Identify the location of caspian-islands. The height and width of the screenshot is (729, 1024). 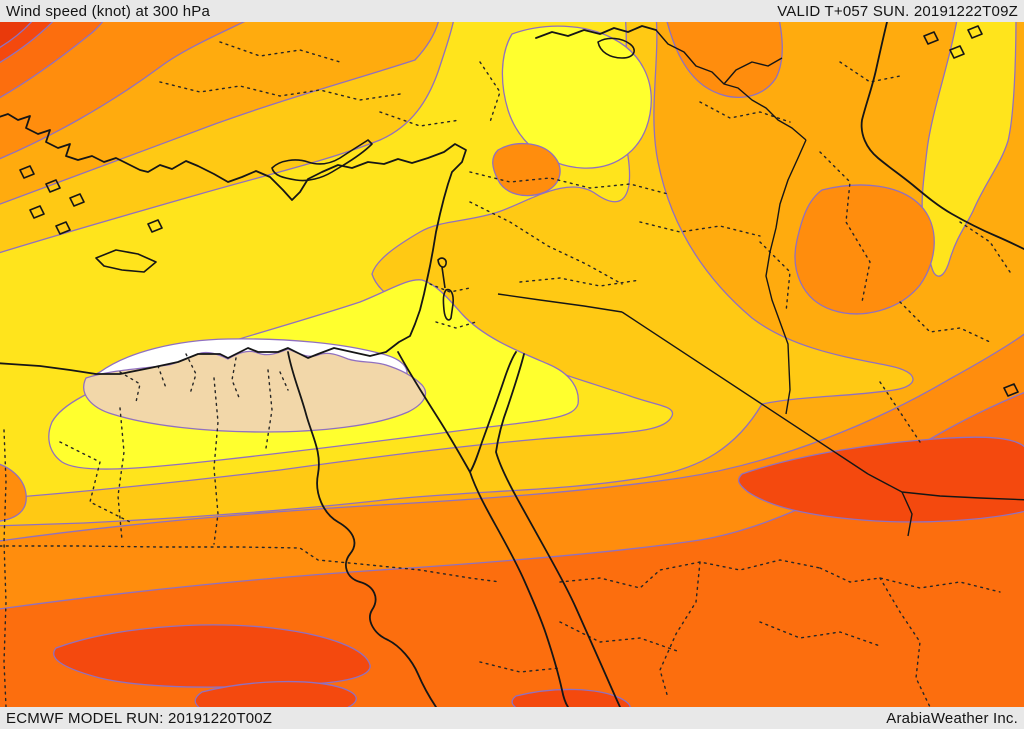
(971, 211).